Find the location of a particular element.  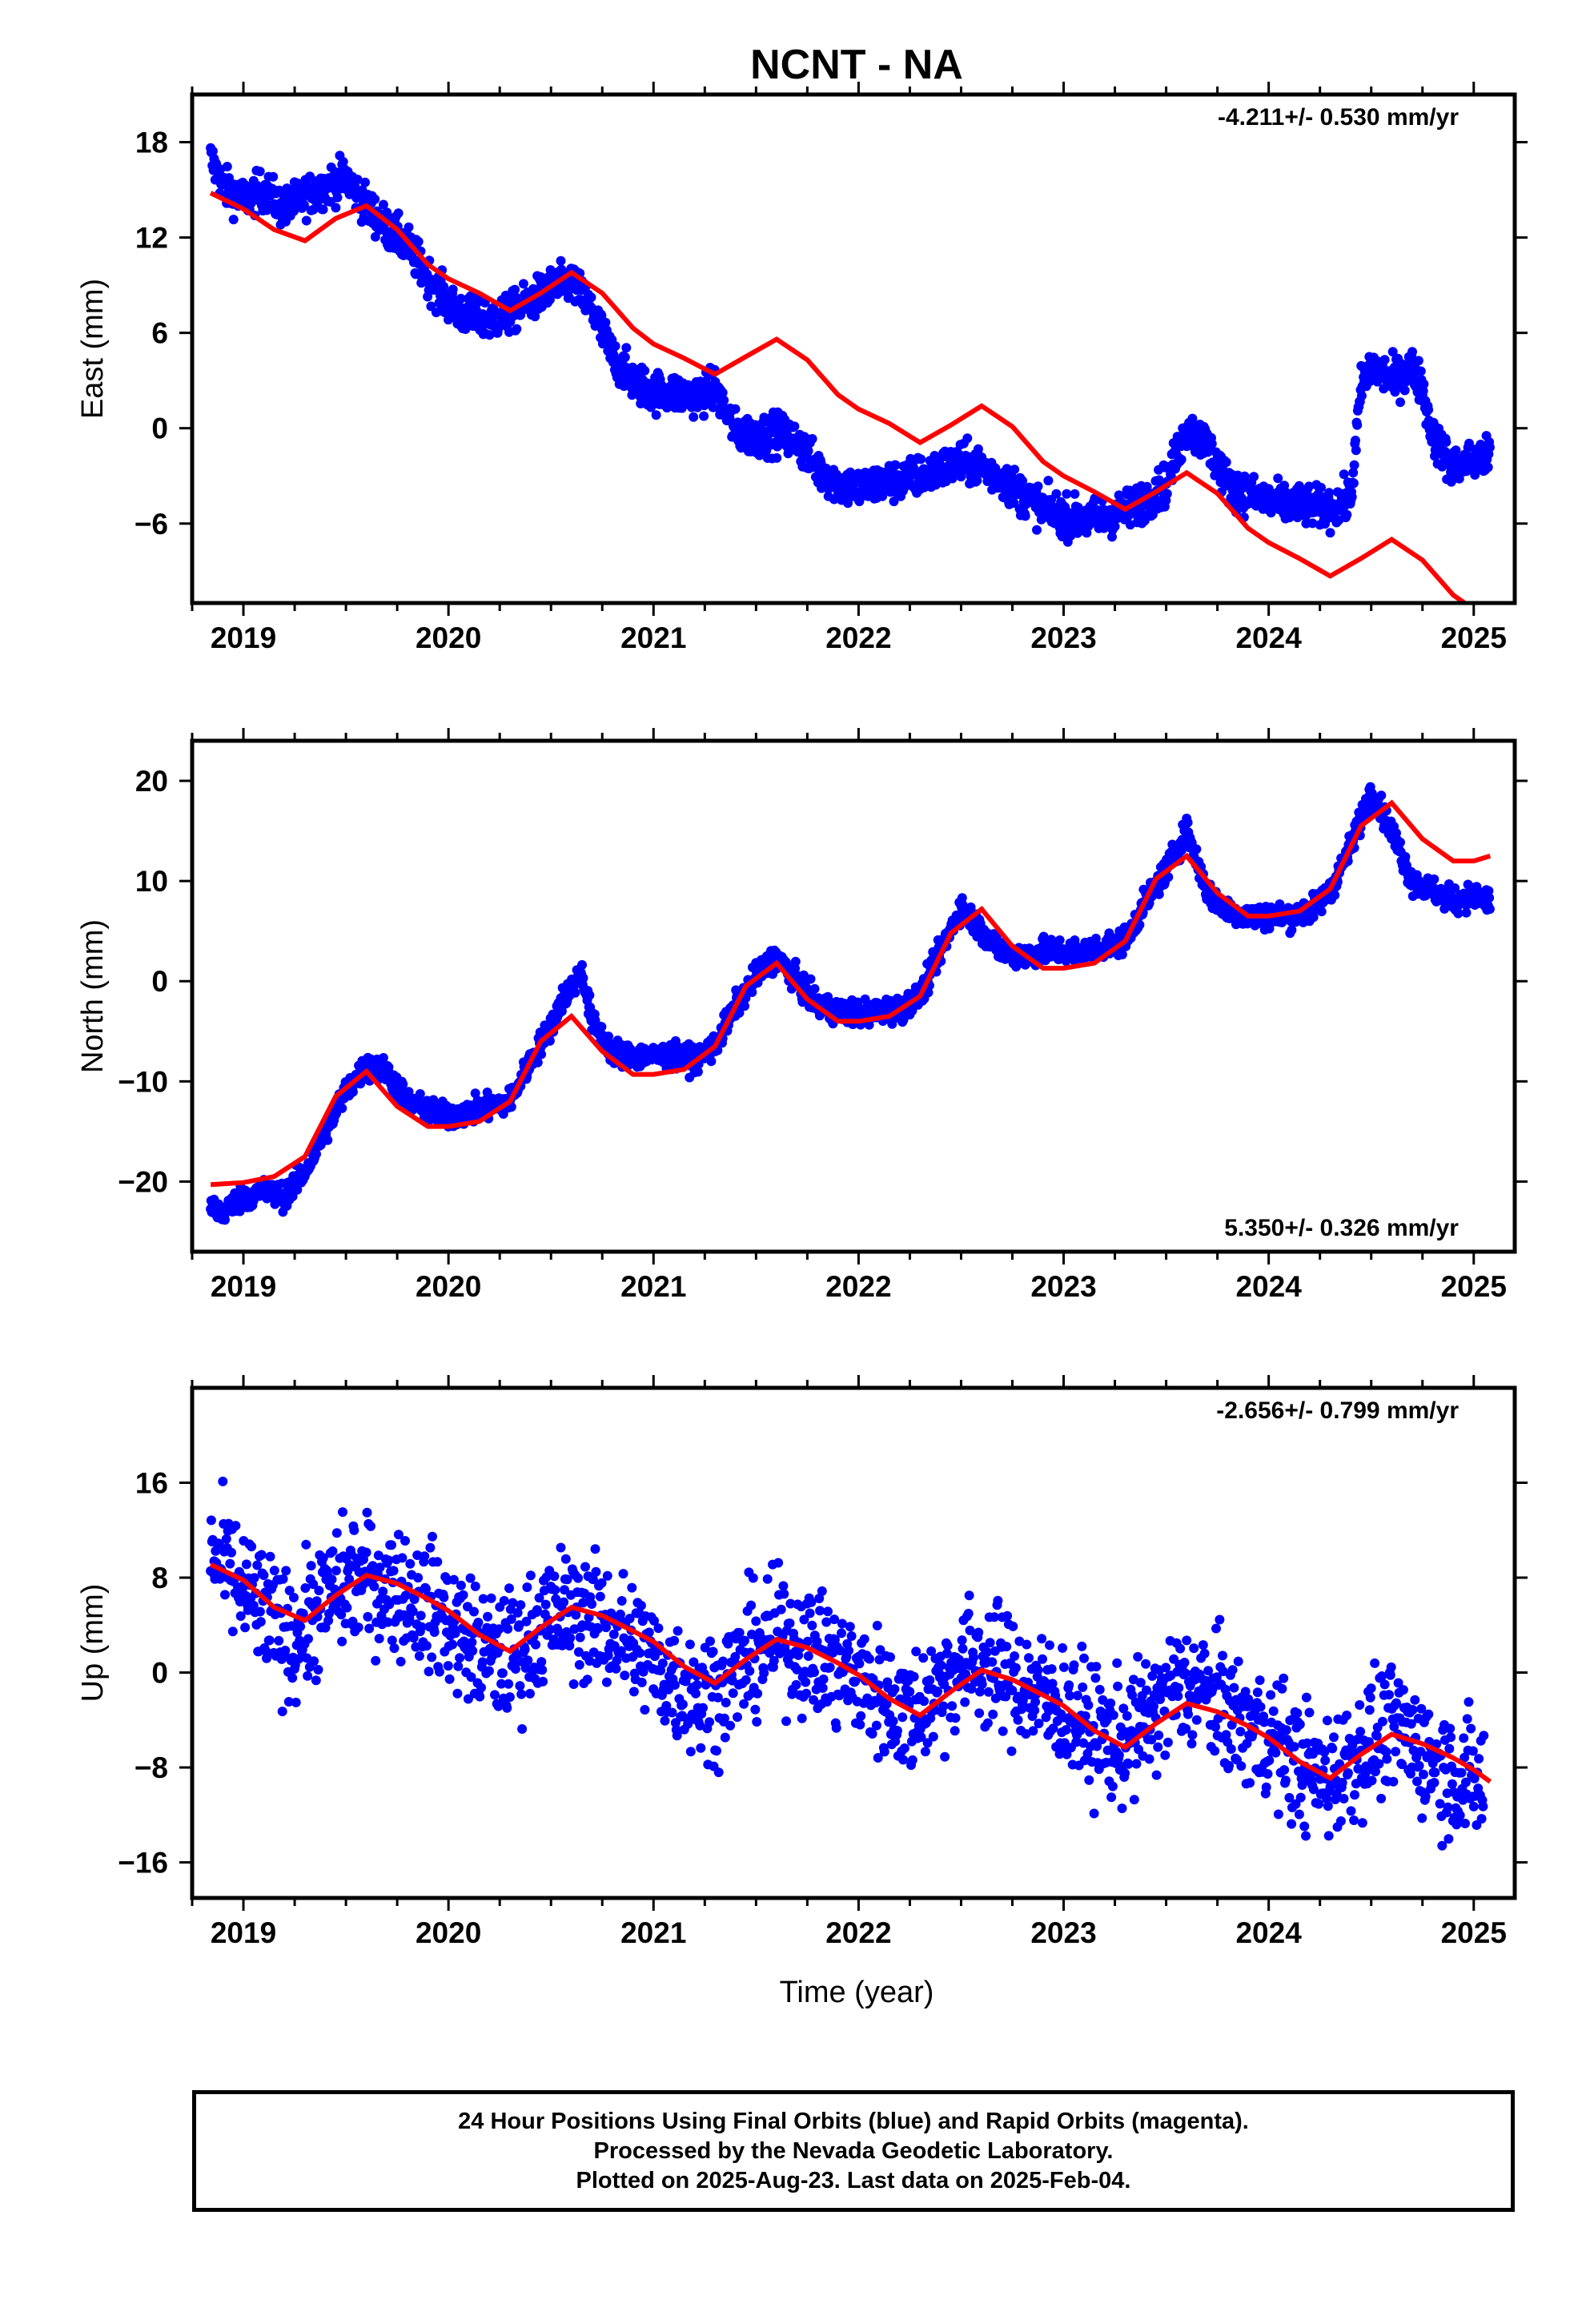

data-points is located at coordinates (847, 1663).